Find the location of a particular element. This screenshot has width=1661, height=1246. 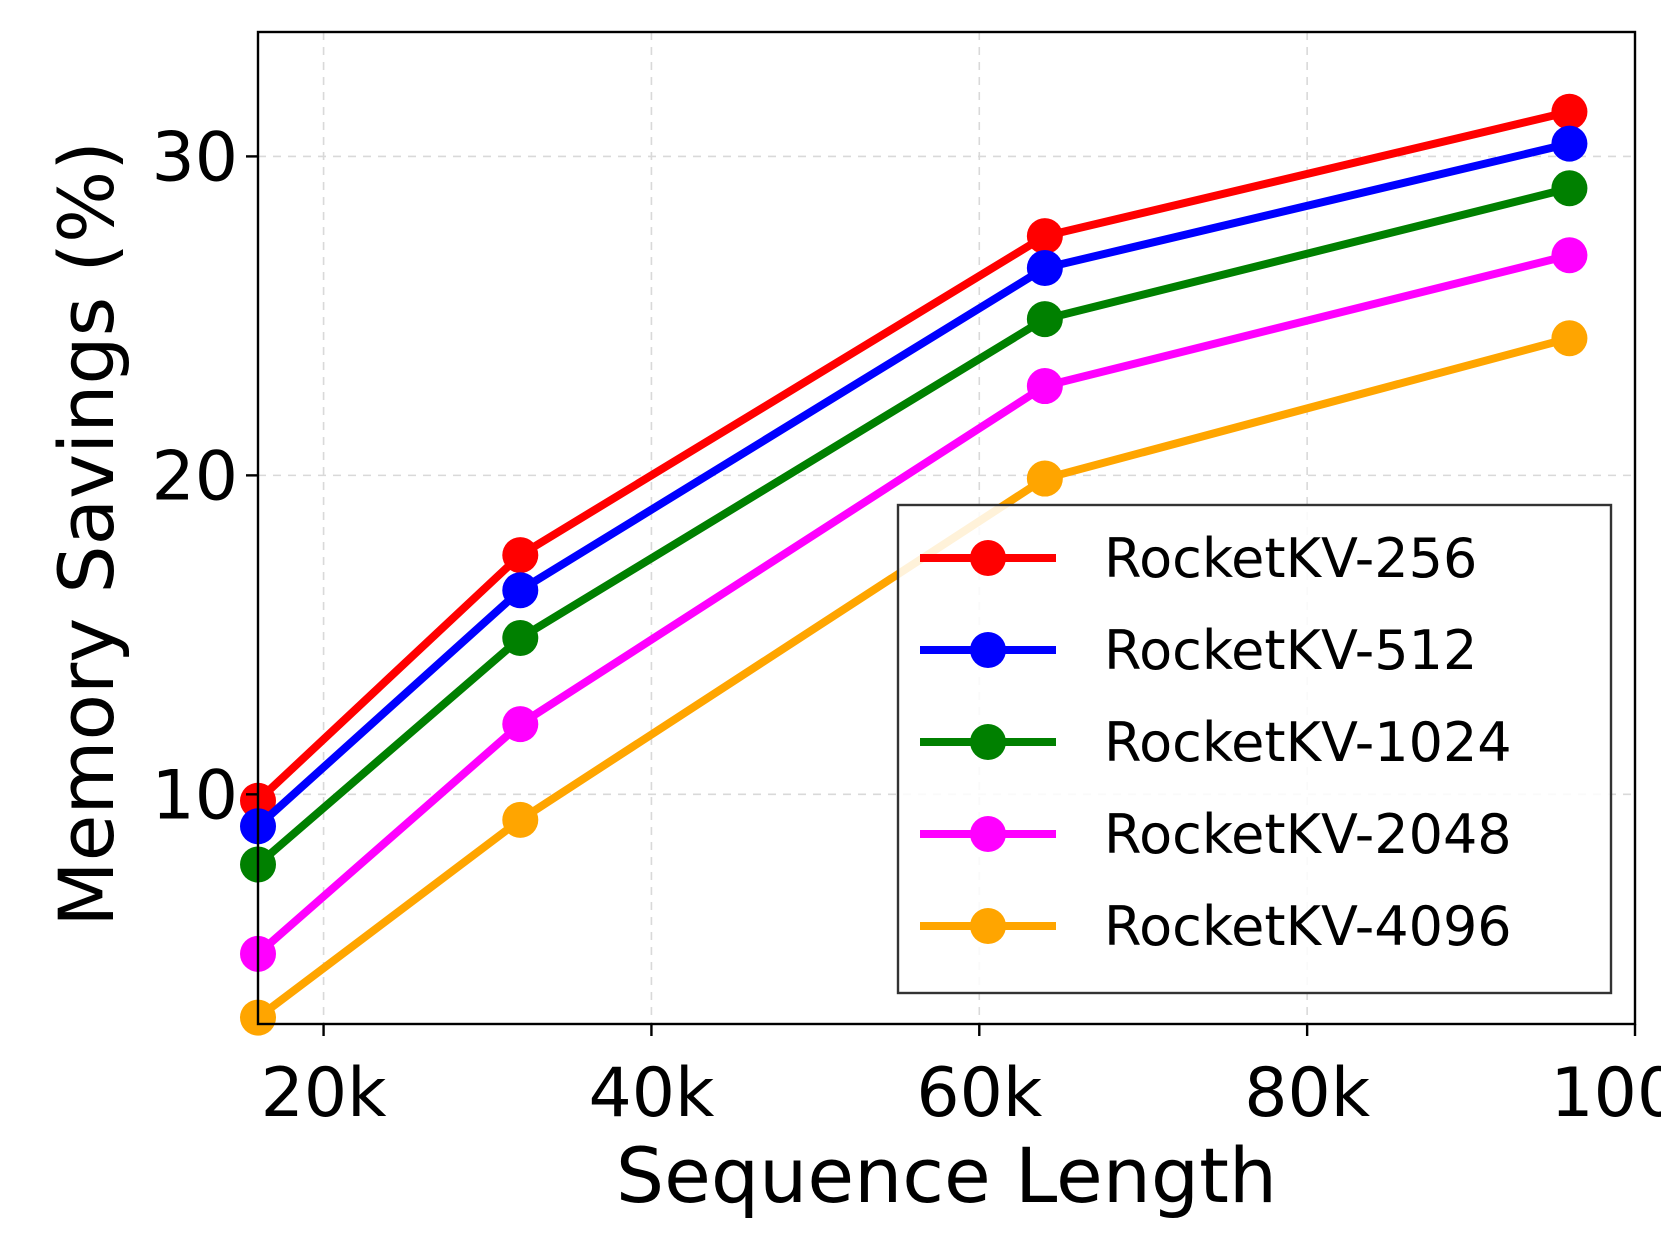

x-tick-label: 60k is located at coordinates (979, 1093).